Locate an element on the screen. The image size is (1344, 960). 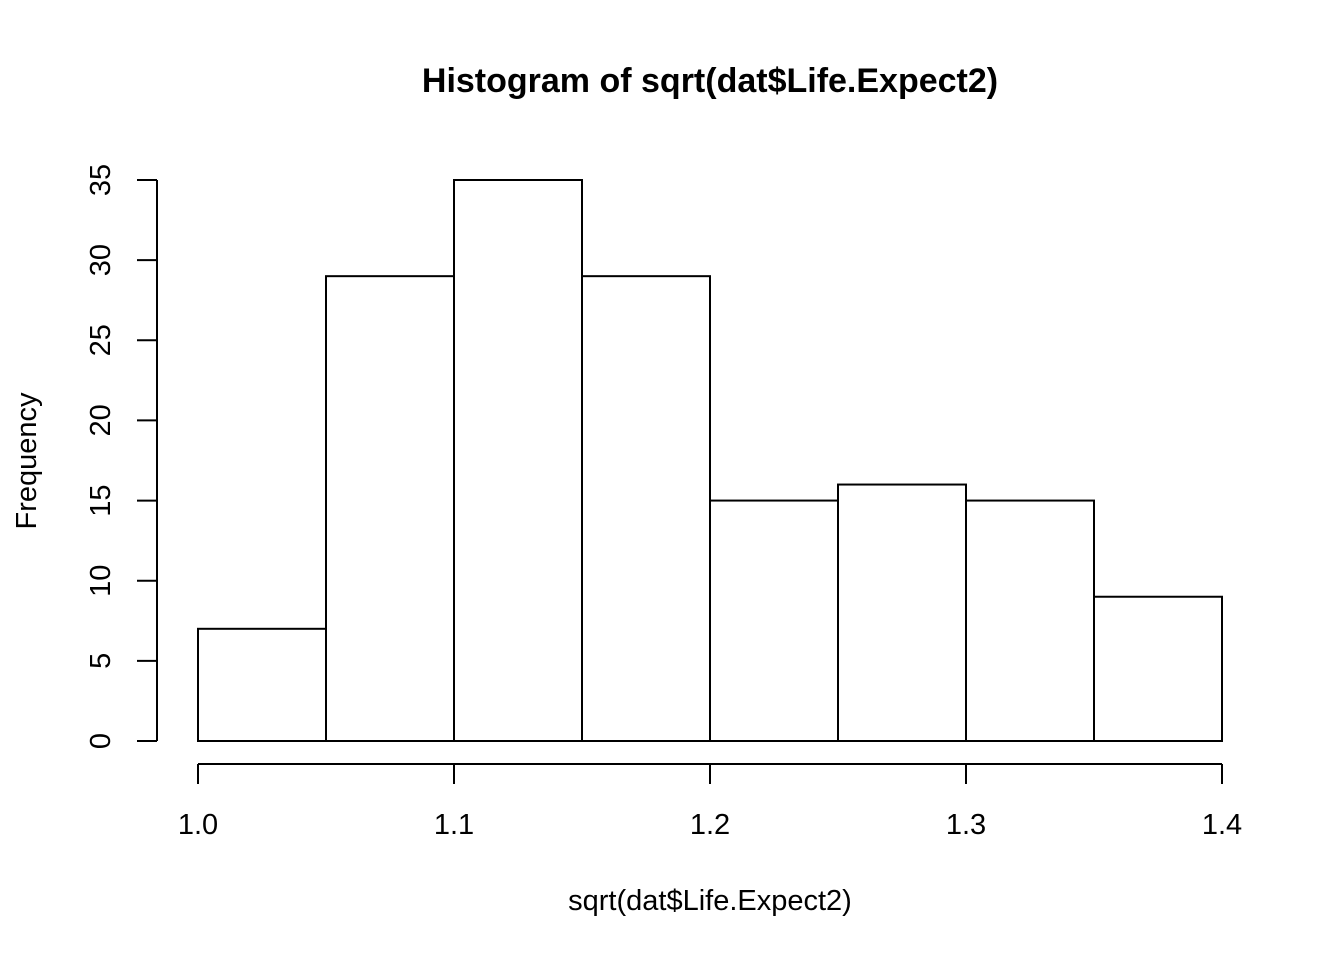
y-tick-label: 30 is located at coordinates (101, 260).